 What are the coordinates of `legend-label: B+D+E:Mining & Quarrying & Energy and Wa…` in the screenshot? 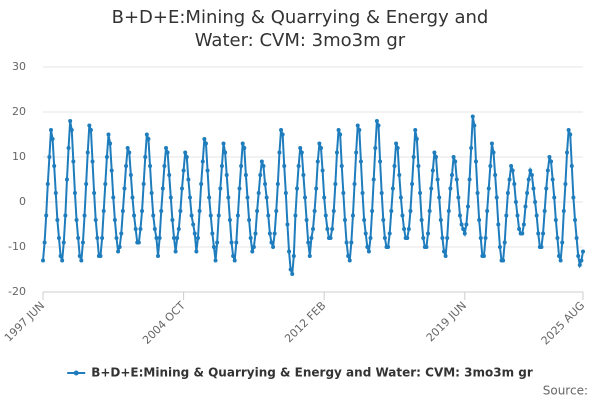 It's located at (312, 373).